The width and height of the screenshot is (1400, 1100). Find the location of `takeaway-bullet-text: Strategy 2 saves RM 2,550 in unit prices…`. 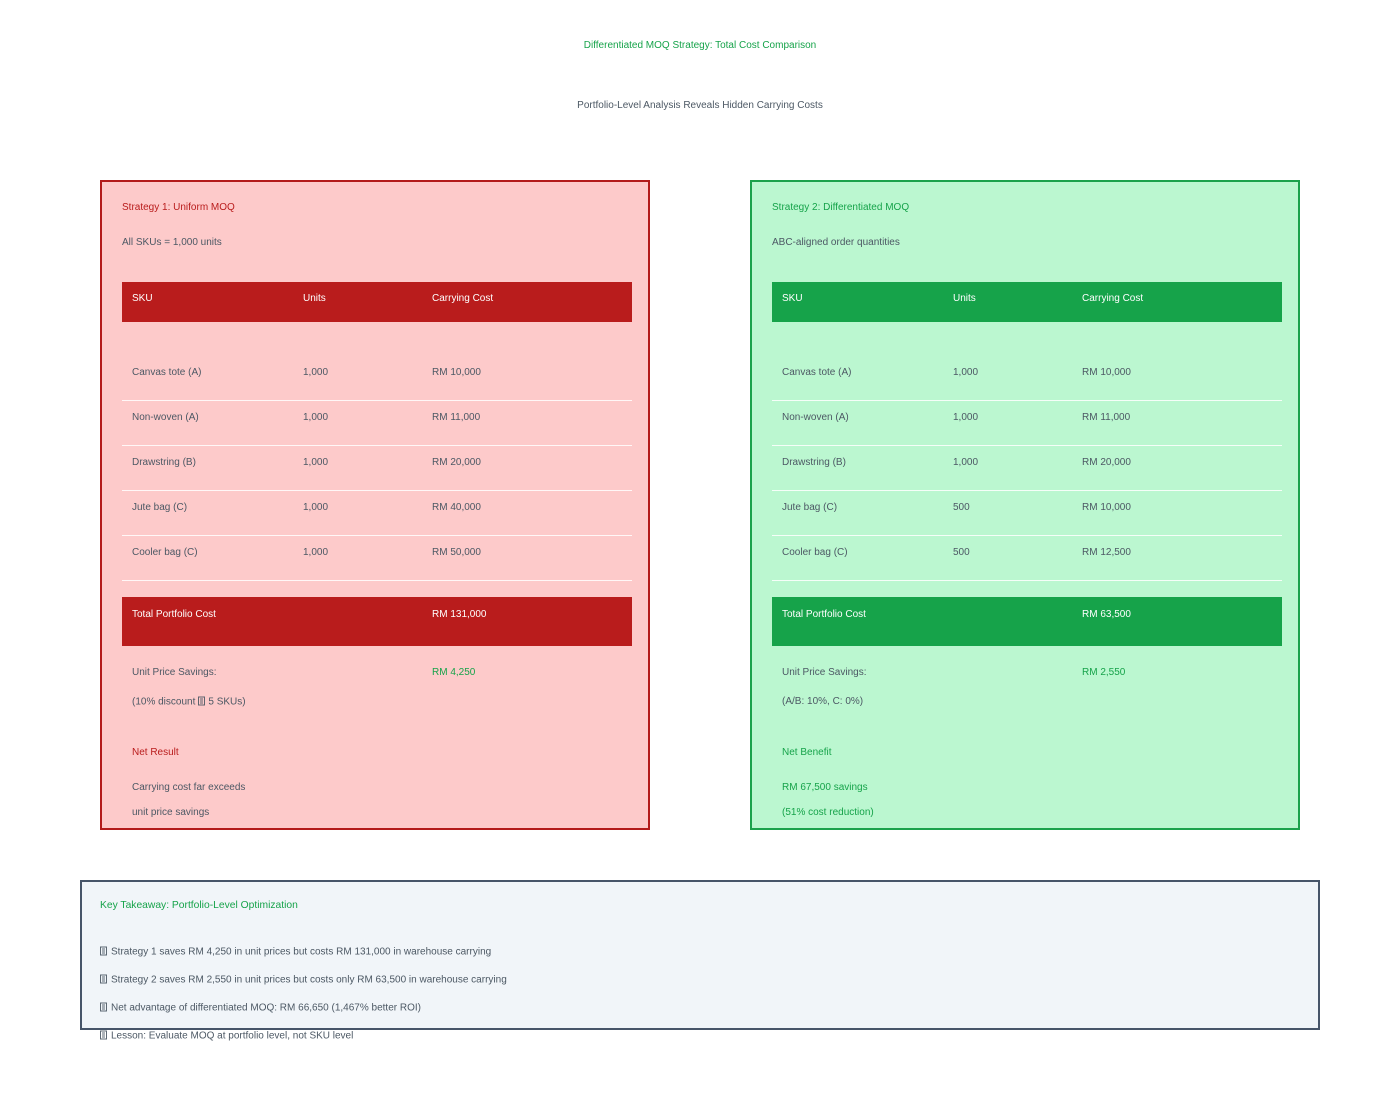

takeaway-bullet-text: Strategy 2 saves RM 2,550 in unit prices… is located at coordinates (309, 980).